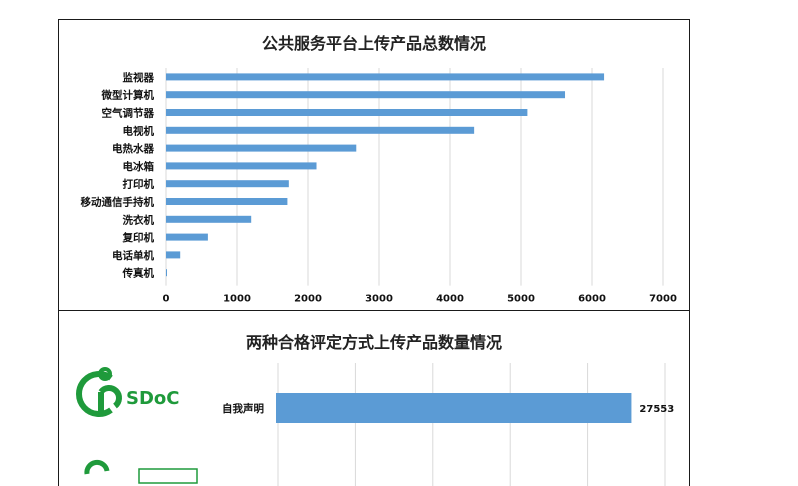  Describe the element at coordinates (521, 299) in the screenshot. I see `x-tick-label: 5000` at that location.